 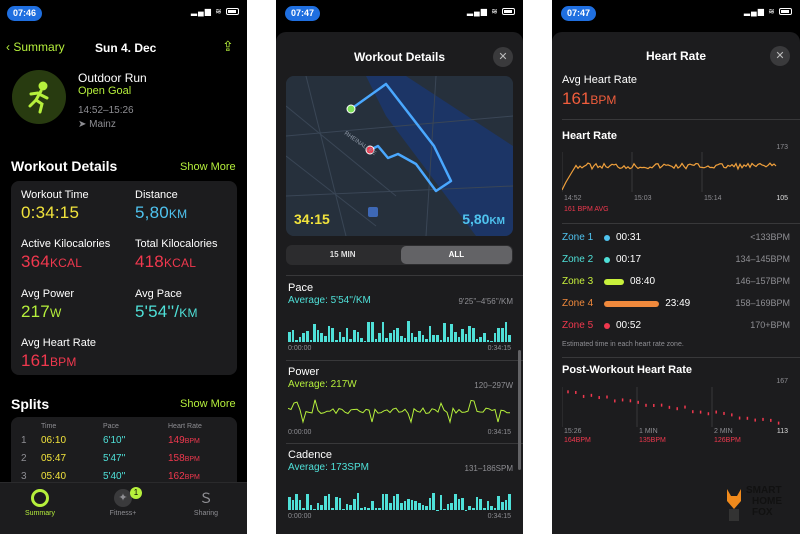 I want to click on splits-show-more-button: Show More, so click(x=208, y=404).